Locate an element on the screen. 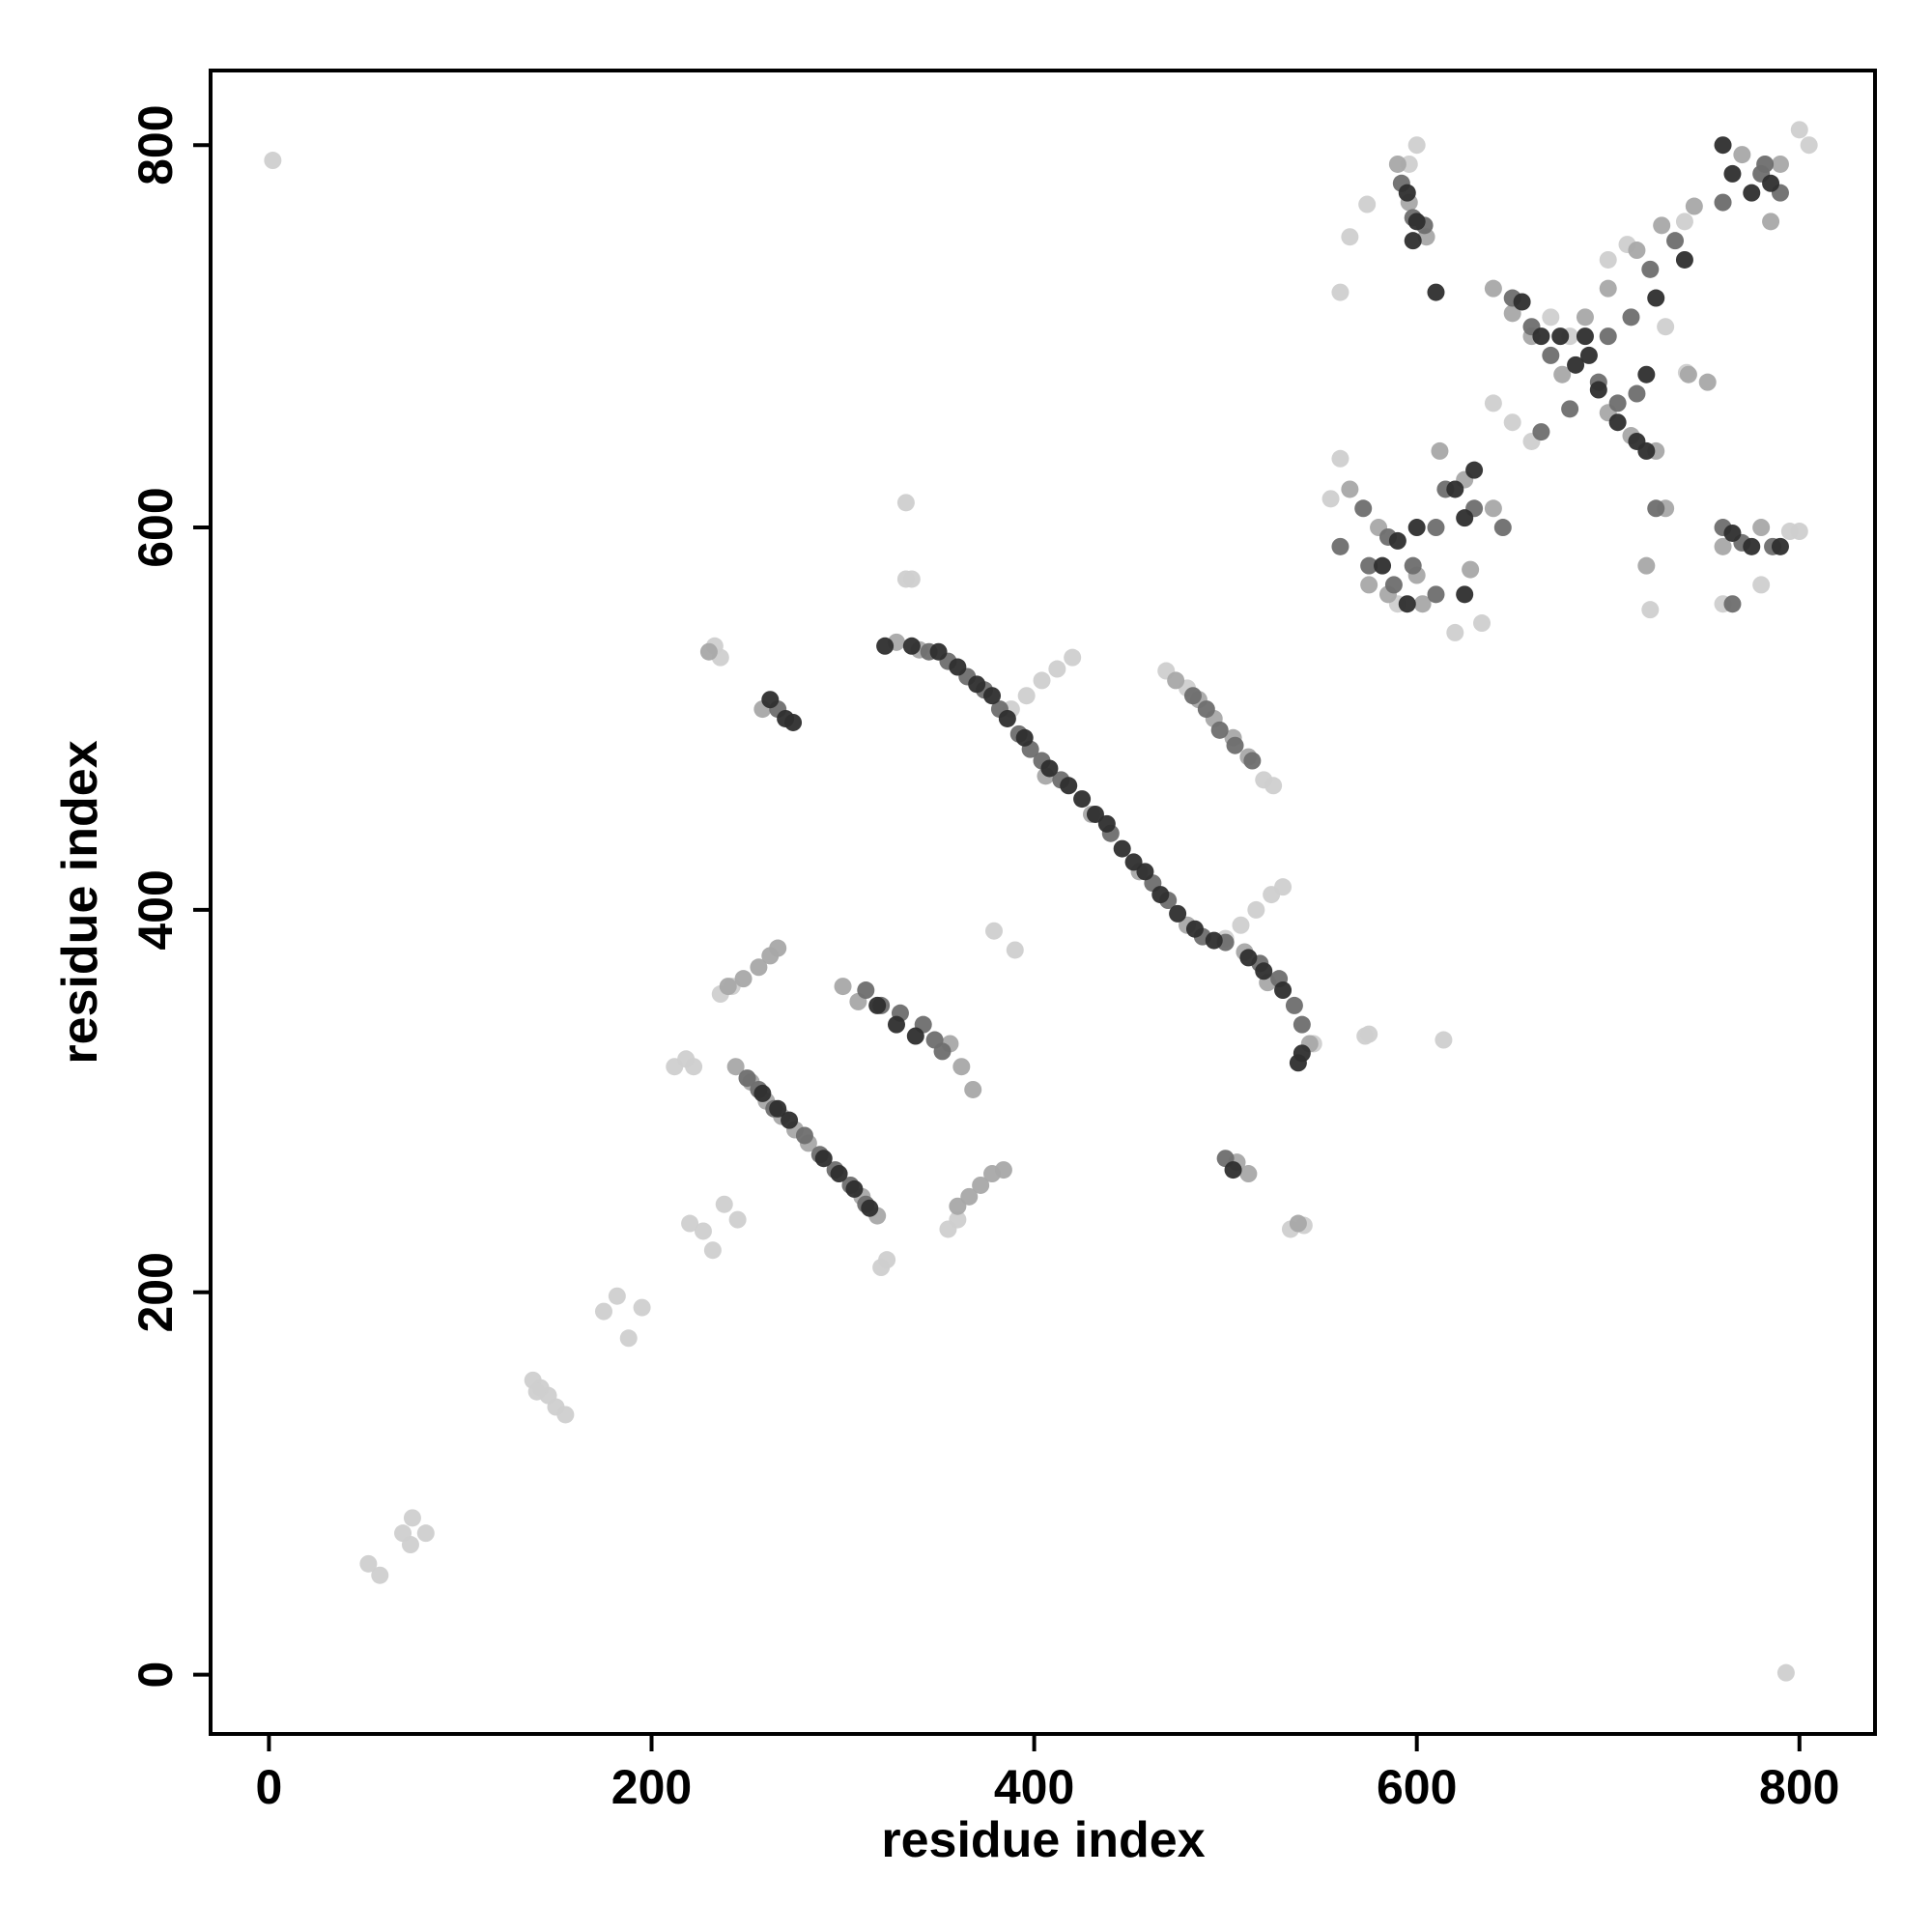 Image resolution: width=1932 pixels, height=1932 pixels. x-tick-label: 0 is located at coordinates (268, 1787).